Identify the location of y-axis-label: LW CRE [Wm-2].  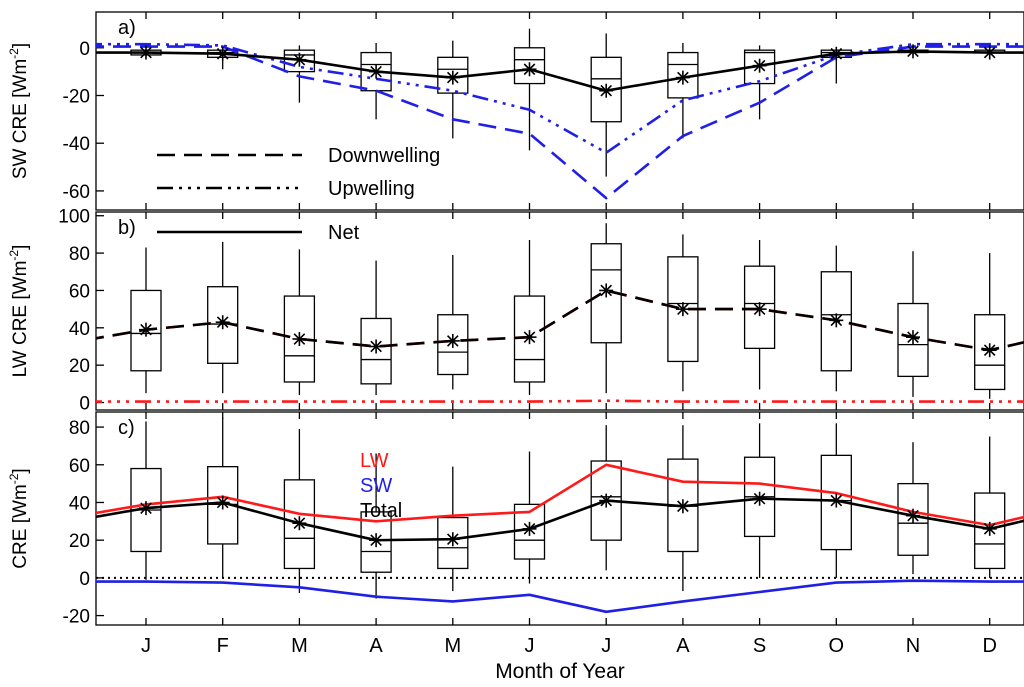
(19, 311).